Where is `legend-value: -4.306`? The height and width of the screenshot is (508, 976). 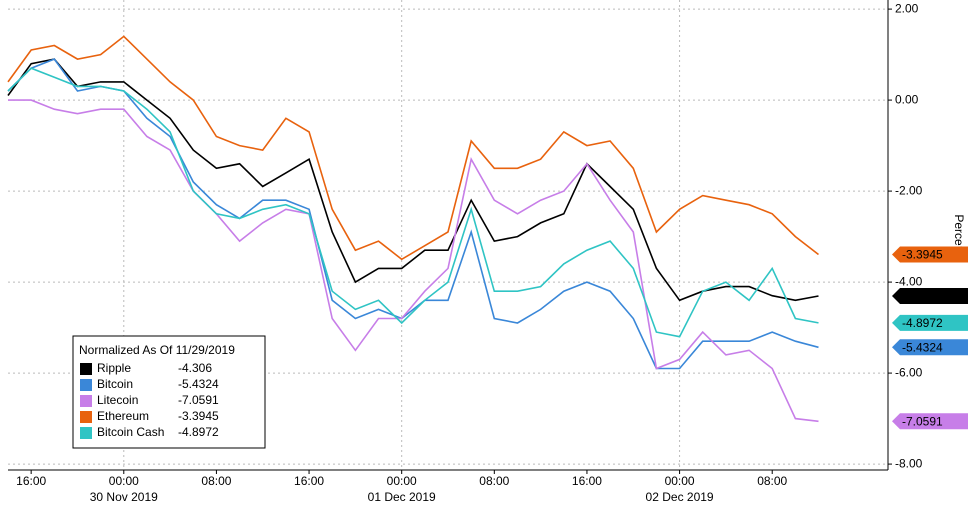
legend-value: -4.306 is located at coordinates (195, 368).